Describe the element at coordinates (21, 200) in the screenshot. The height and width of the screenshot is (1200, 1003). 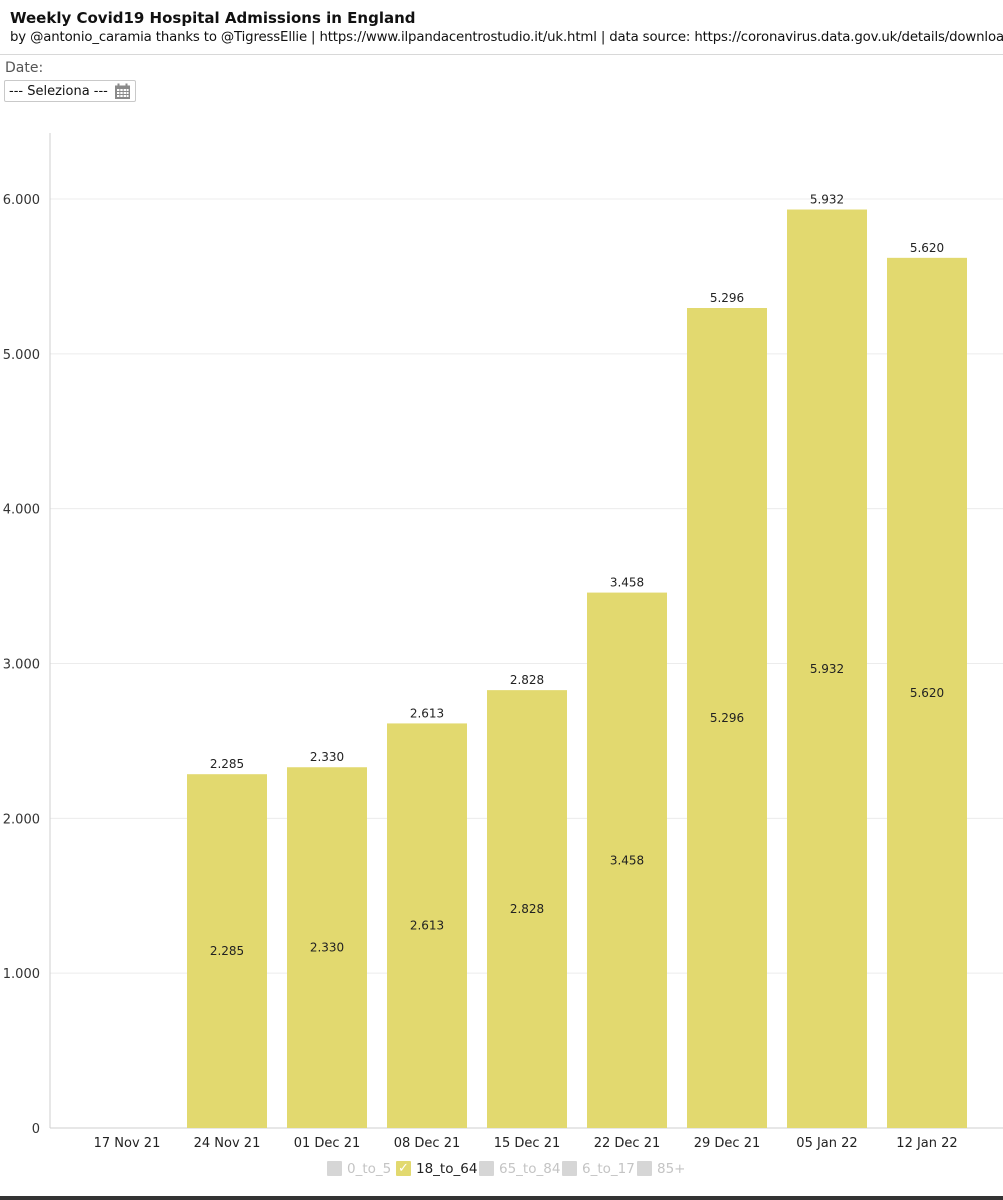
I see `y-tick-label: 6.000` at that location.